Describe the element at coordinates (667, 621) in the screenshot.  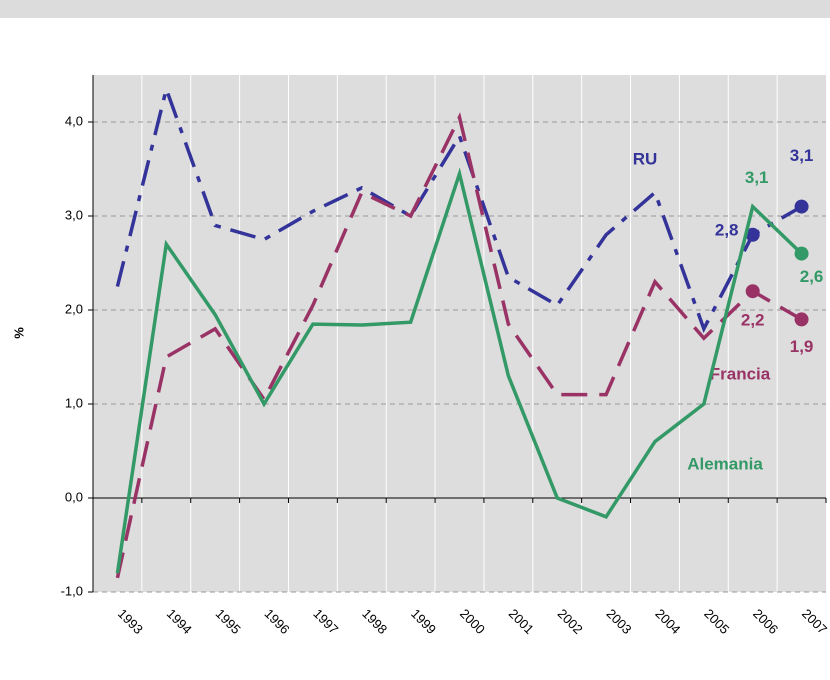
I see `x-tick-label: 2004` at that location.